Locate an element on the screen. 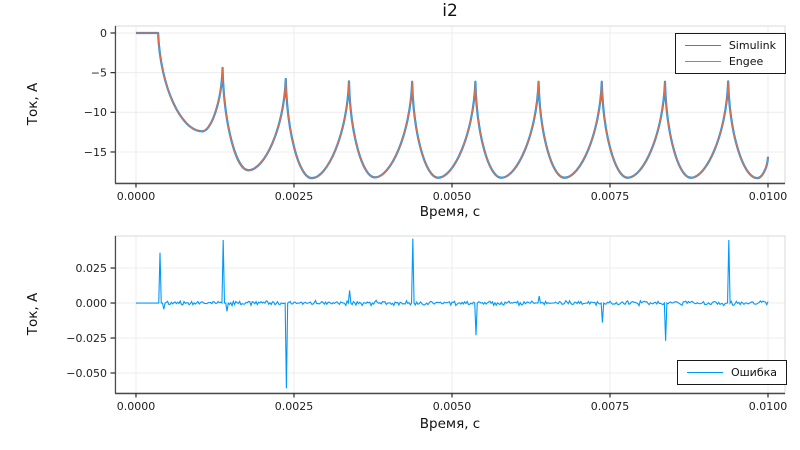  bottom-xaxis-label: Время, с is located at coordinates (450, 424).